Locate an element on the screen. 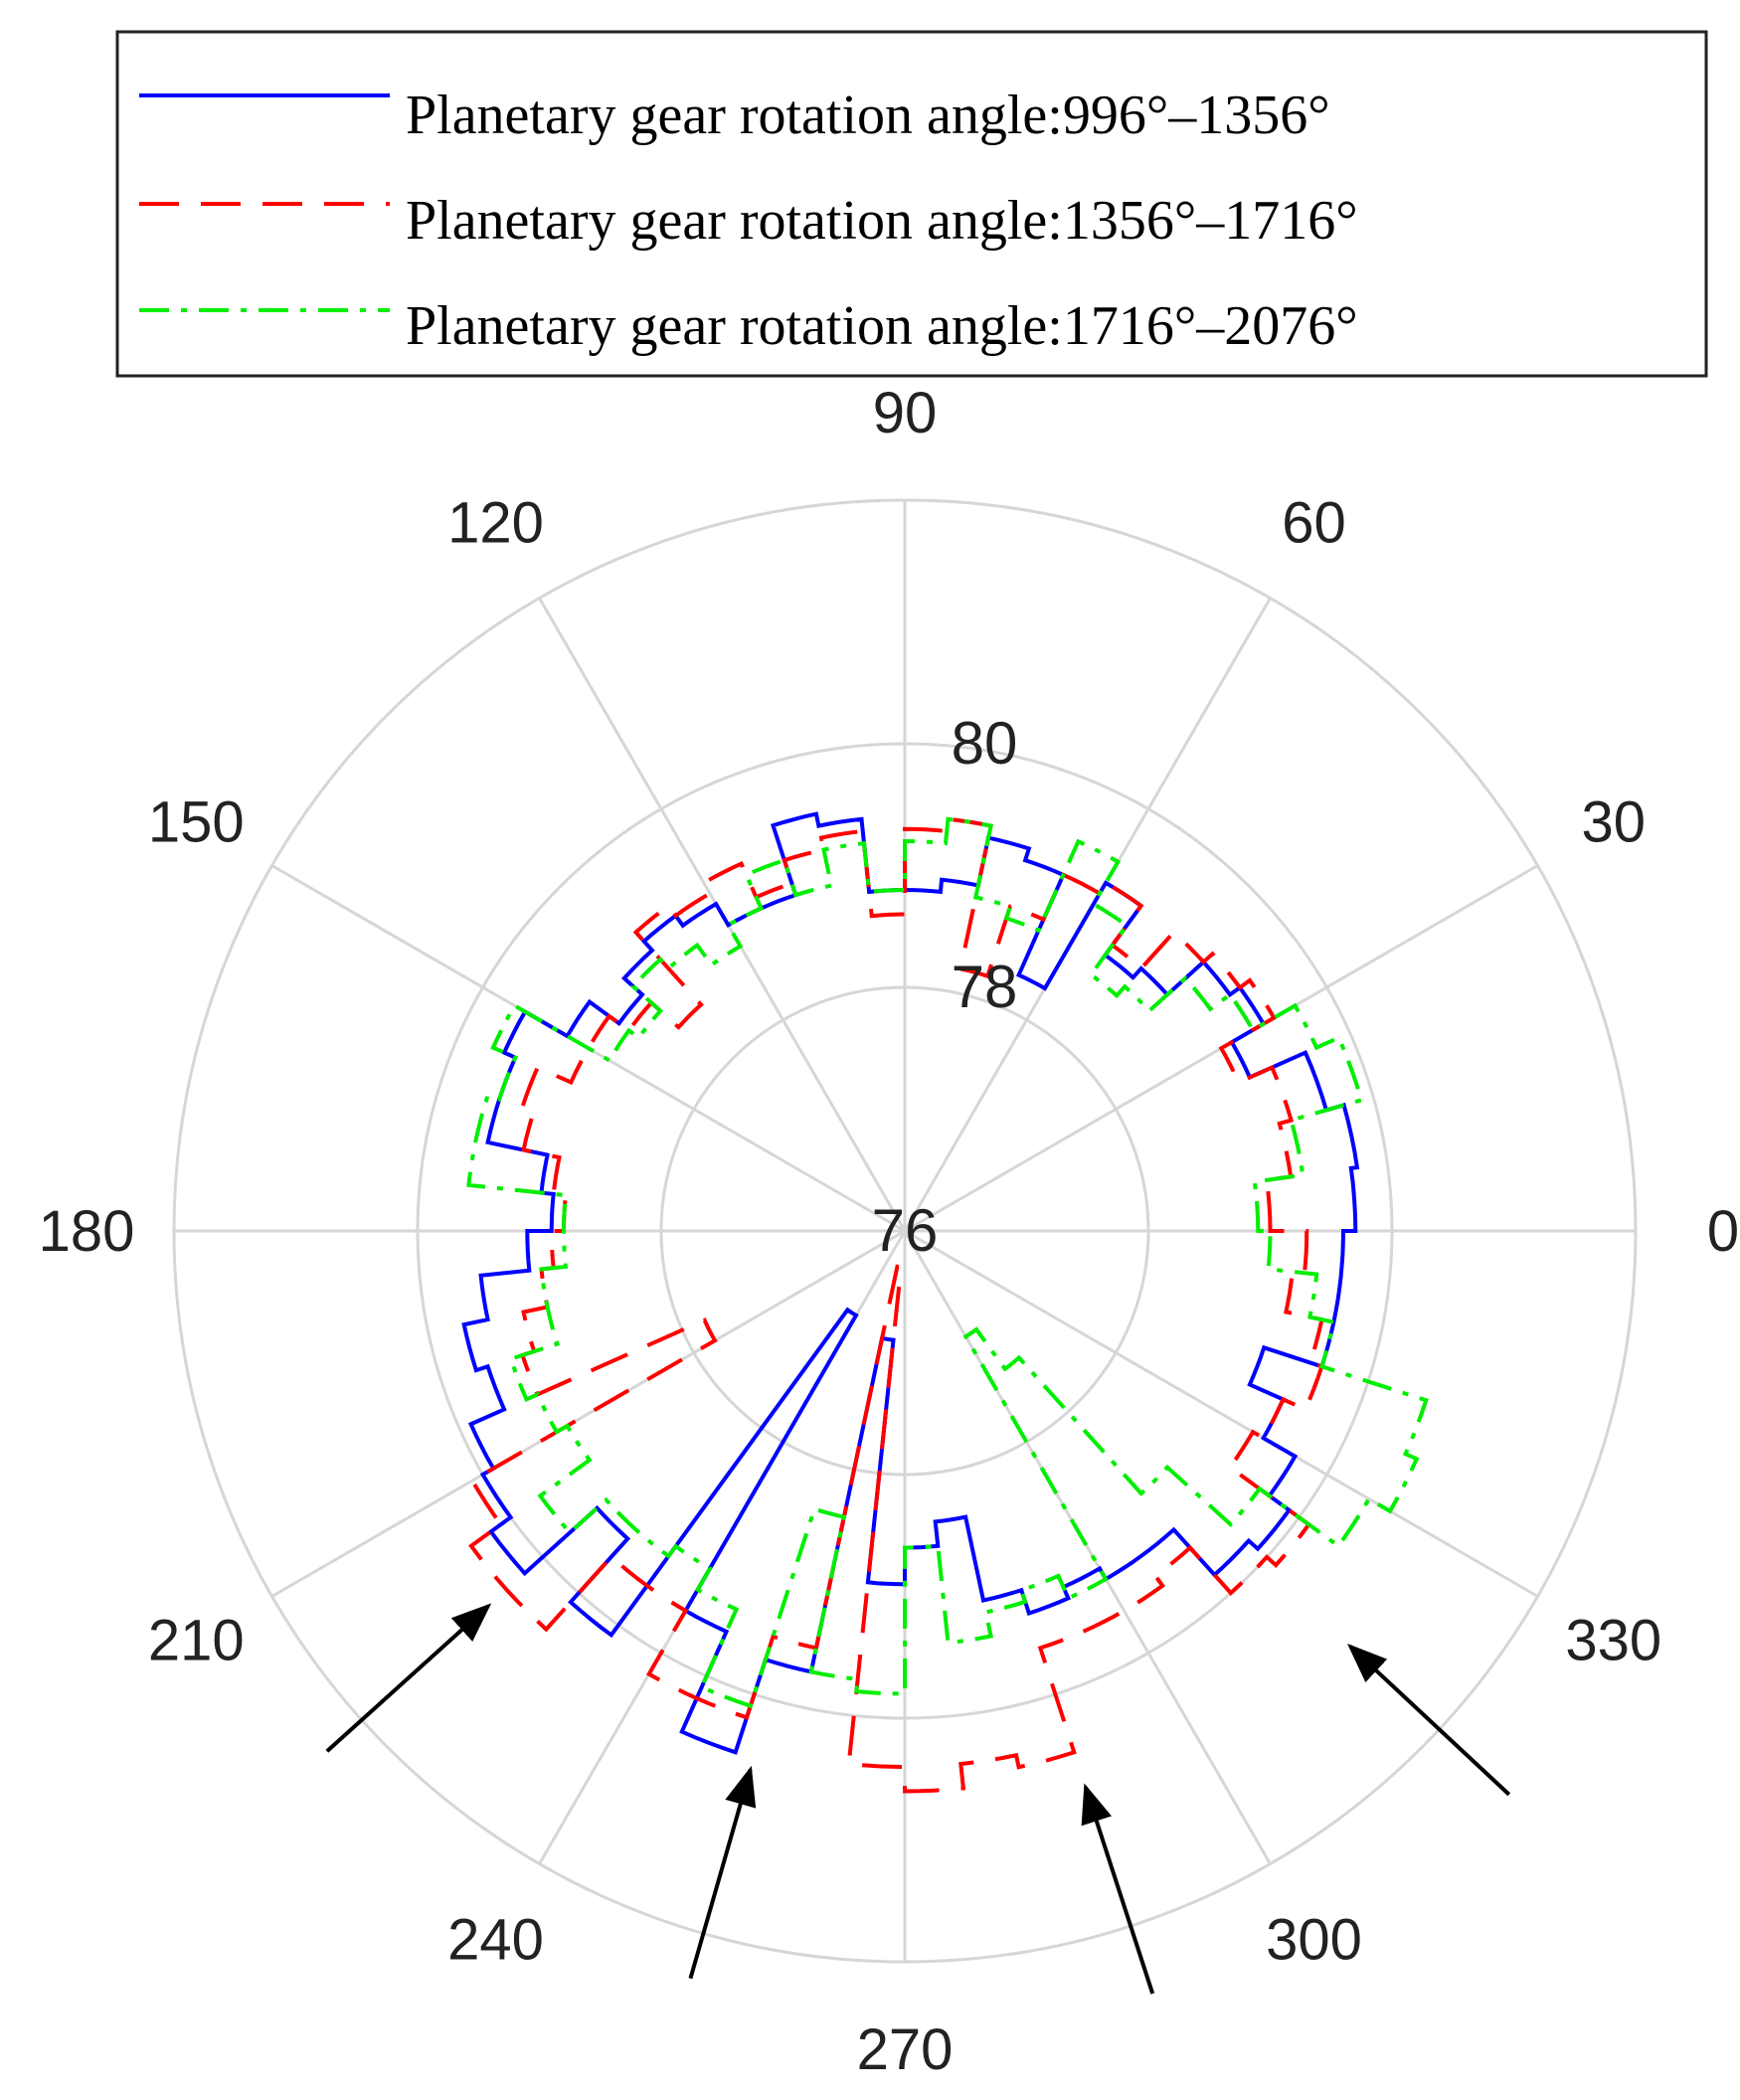  r-tick-80: 80 is located at coordinates (985, 743).